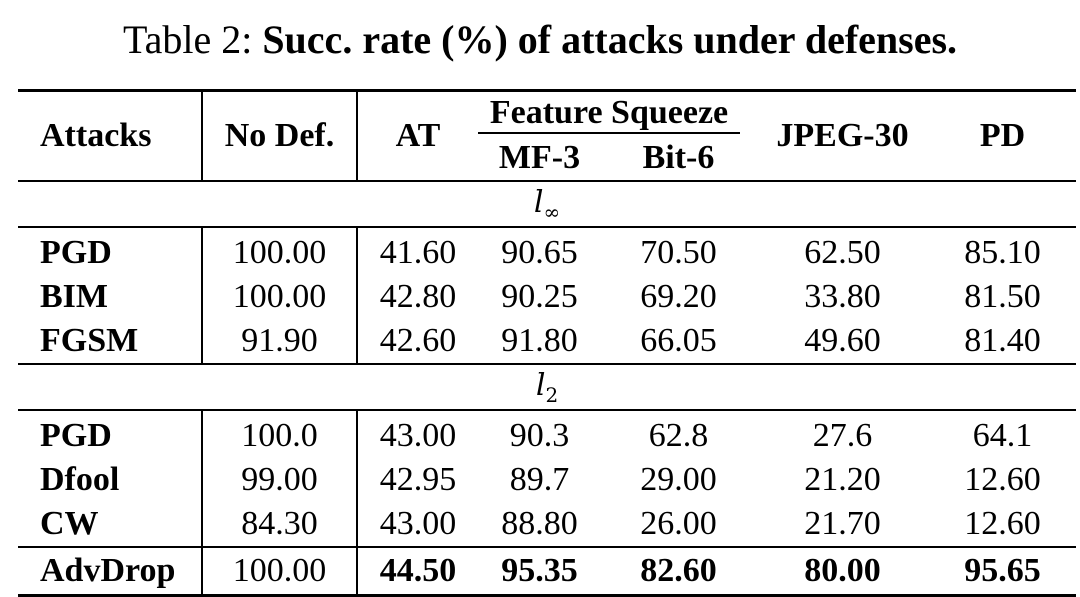 The image size is (1080, 597). What do you see at coordinates (192, 39) in the screenshot?
I see `caption-prefix: Table 2:` at bounding box center [192, 39].